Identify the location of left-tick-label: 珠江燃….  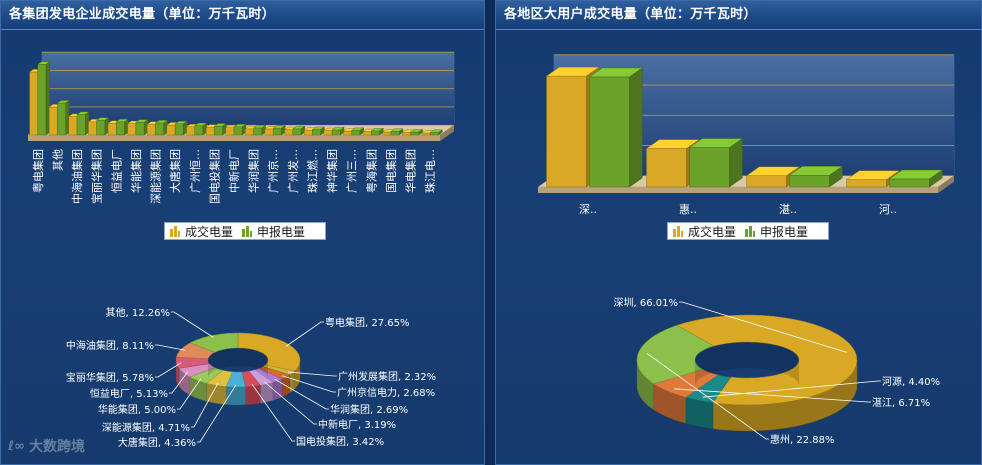
(312, 171).